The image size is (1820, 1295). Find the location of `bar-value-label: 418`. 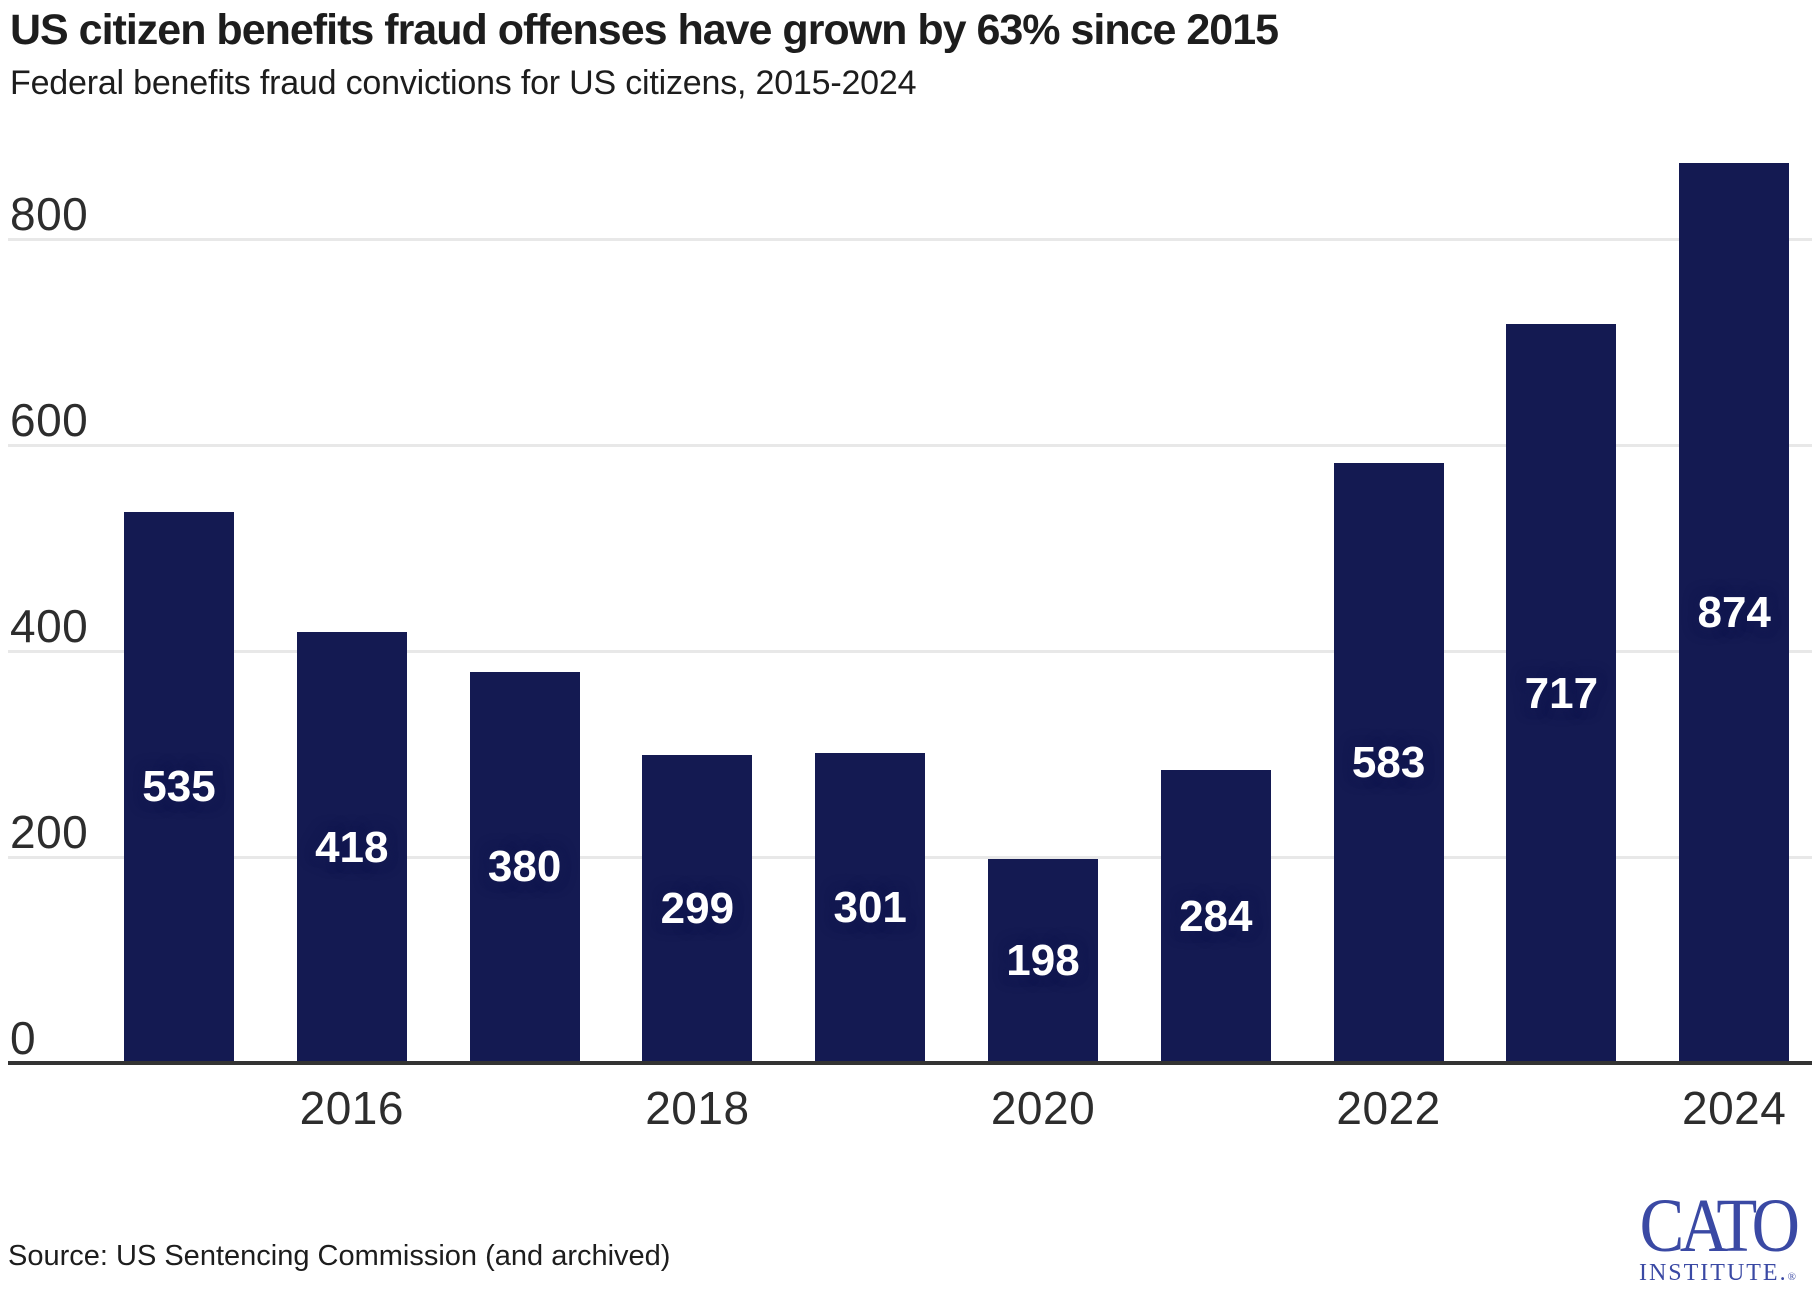

bar-value-label: 418 is located at coordinates (352, 847).